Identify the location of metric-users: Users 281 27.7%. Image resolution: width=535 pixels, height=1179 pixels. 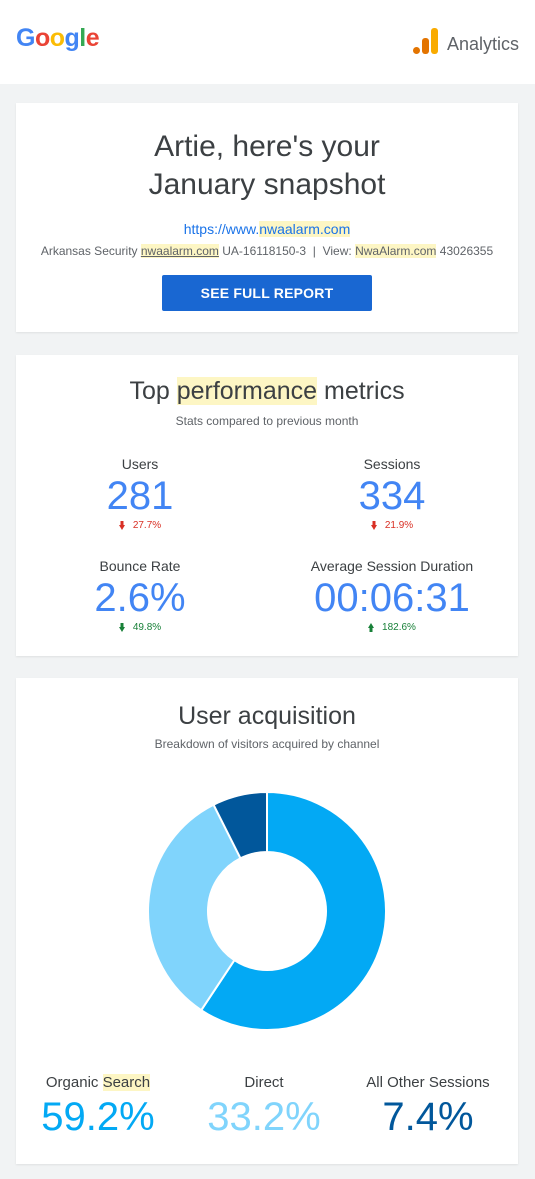
(140, 493).